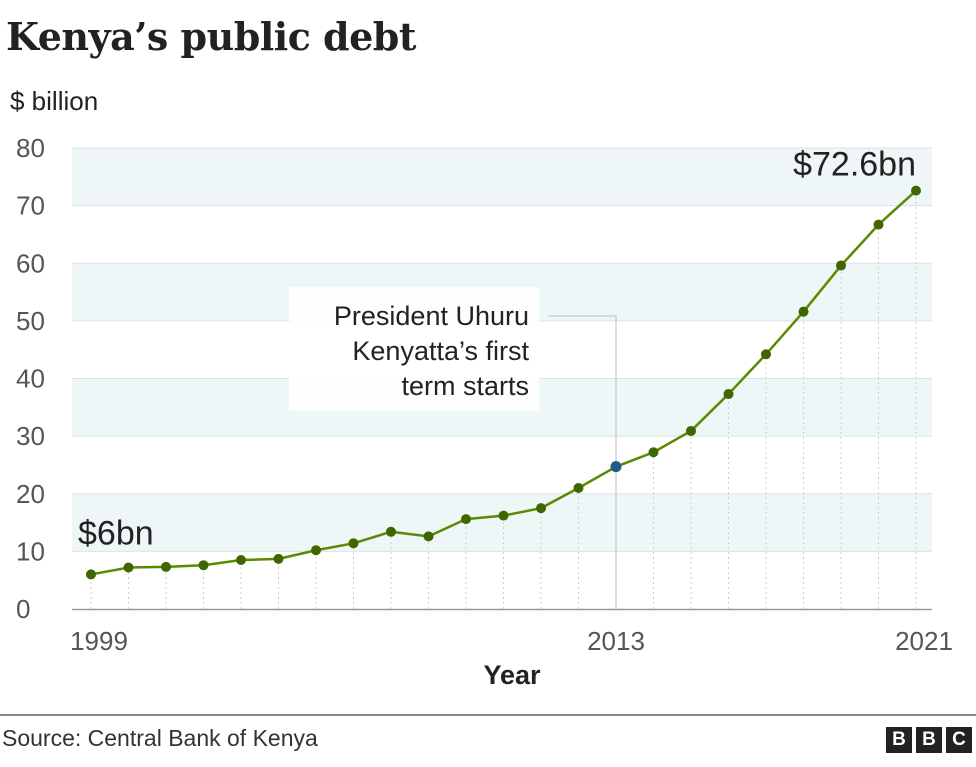 This screenshot has height=767, width=976. Describe the element at coordinates (23, 609) in the screenshot. I see `y-tick-label: 0` at that location.